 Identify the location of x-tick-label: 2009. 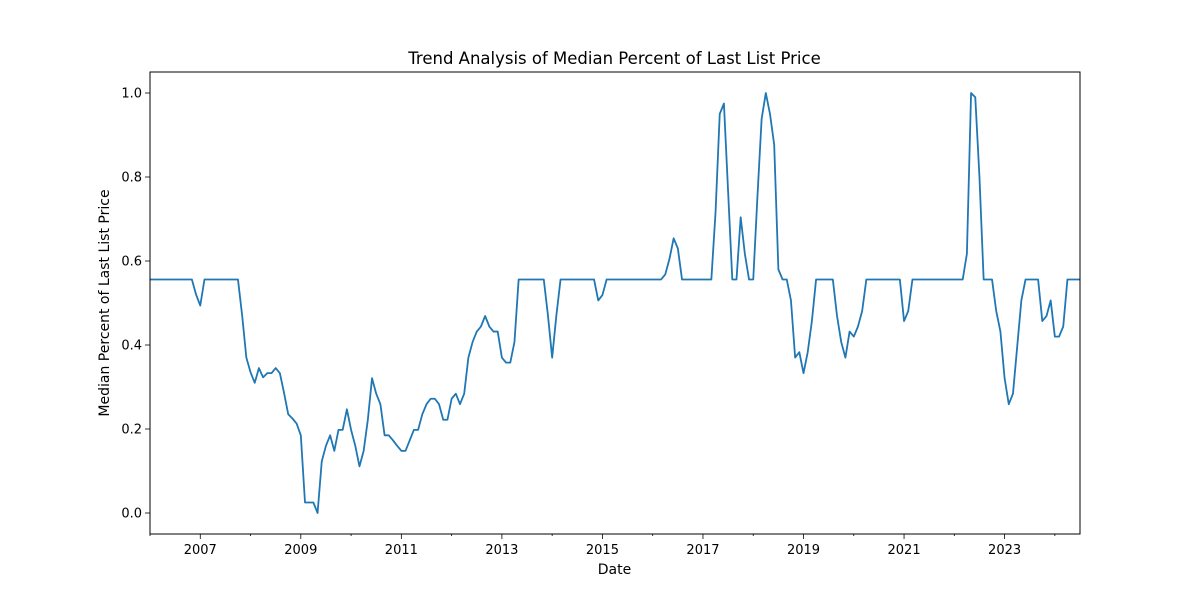
(300, 550).